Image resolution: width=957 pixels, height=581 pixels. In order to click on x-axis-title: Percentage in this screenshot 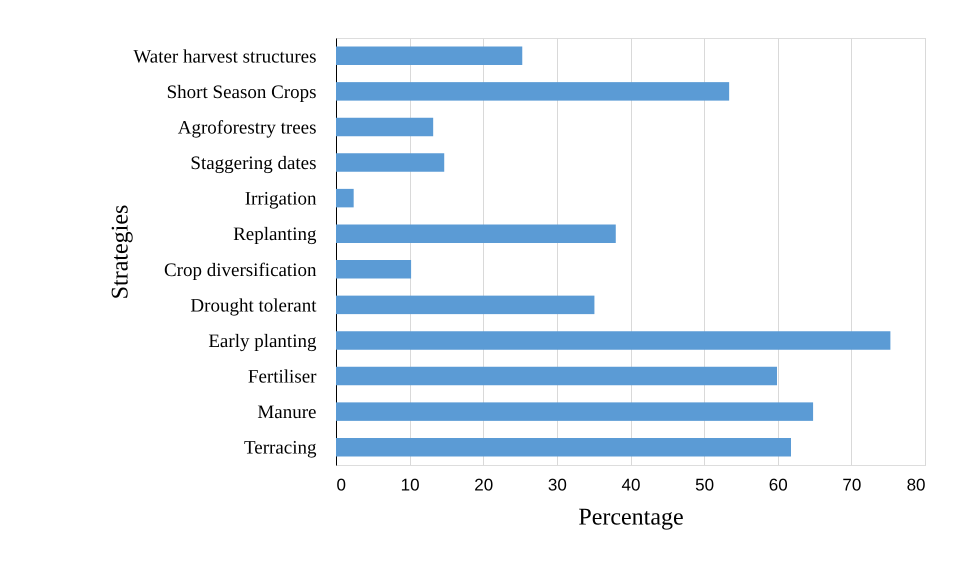, I will do `click(631, 517)`.